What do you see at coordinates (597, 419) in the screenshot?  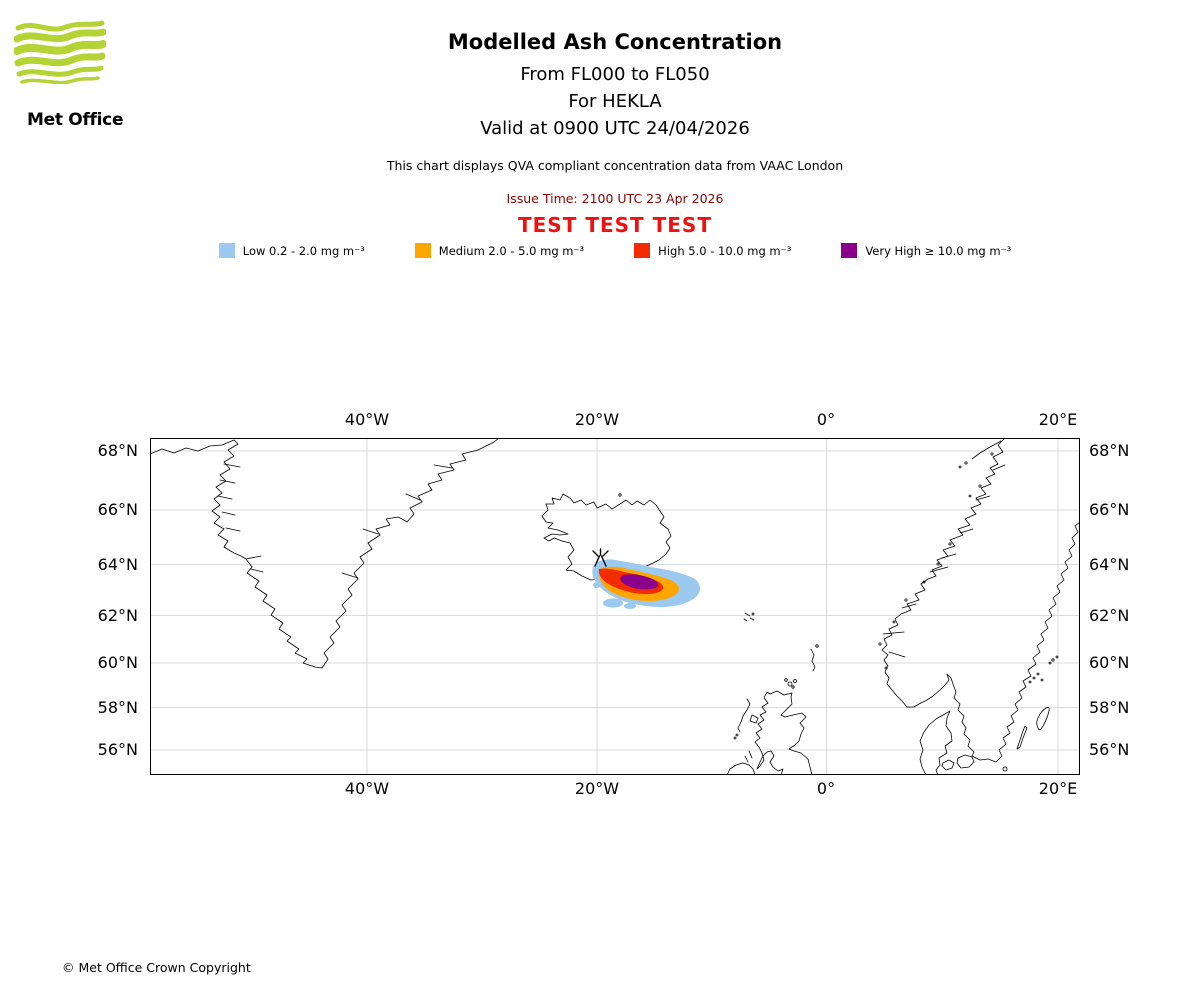 I see `lon-tick-top-20w: 20°W` at bounding box center [597, 419].